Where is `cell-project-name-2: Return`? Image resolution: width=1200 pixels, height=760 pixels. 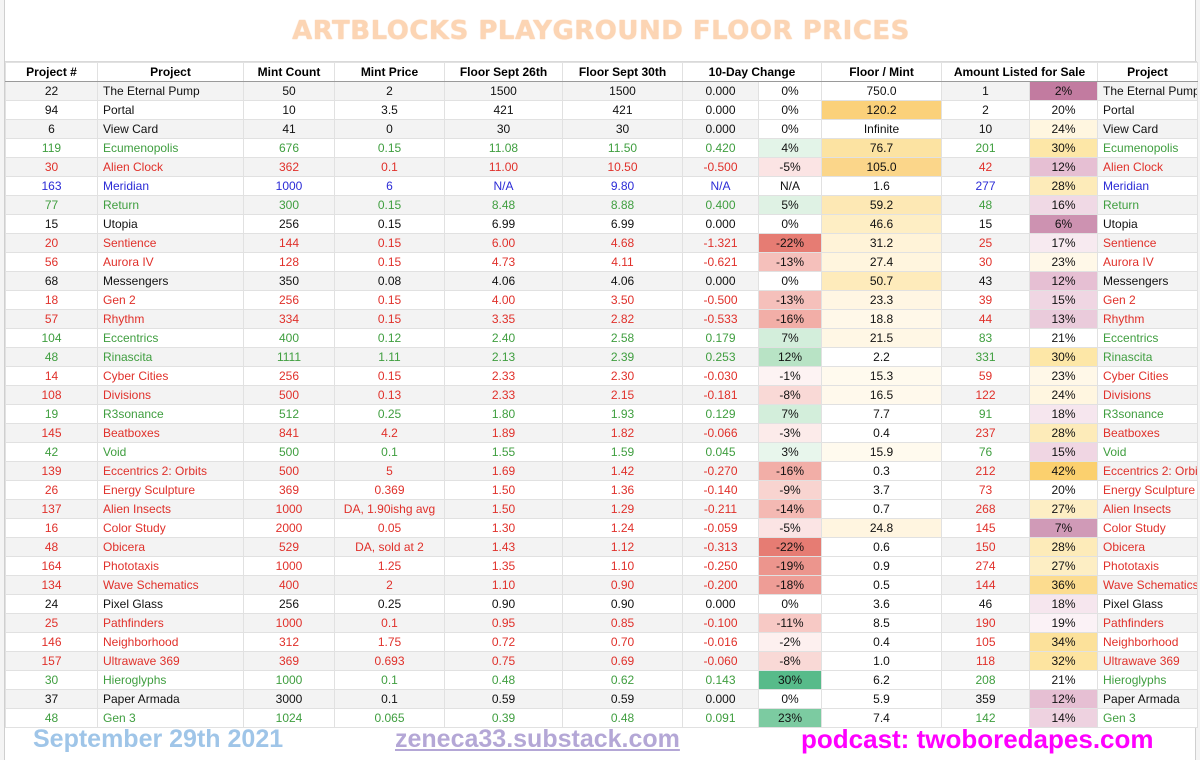 cell-project-name-2: Return is located at coordinates (1148, 205).